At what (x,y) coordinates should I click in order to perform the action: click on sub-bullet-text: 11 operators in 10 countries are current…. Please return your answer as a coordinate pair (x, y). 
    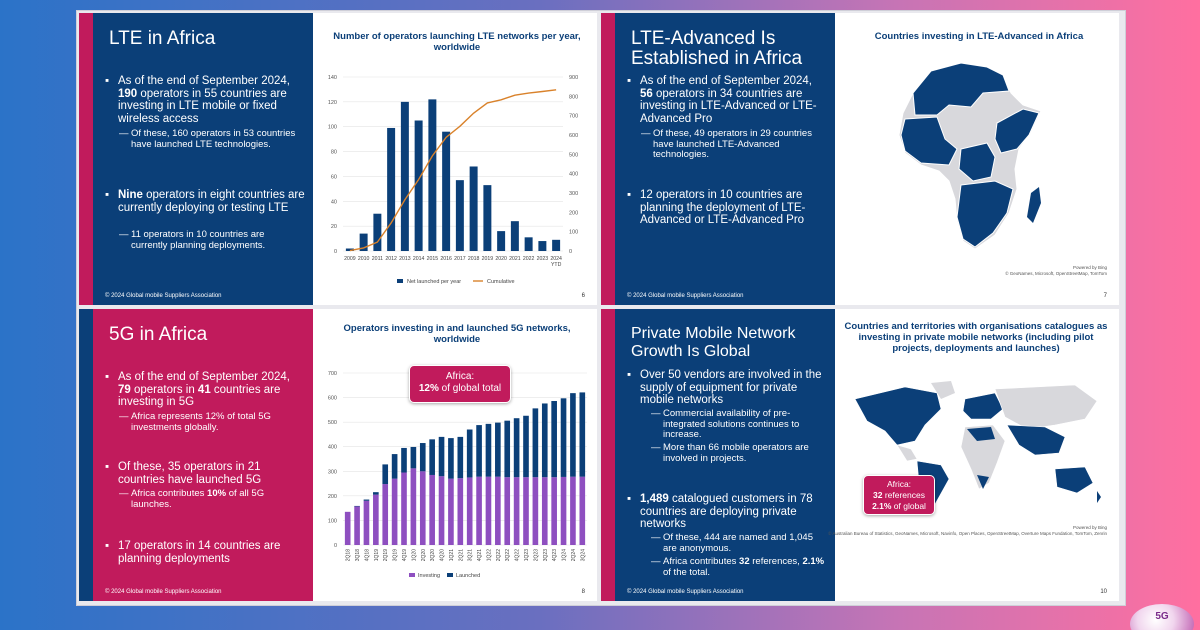
    Looking at the image, I should click on (198, 240).